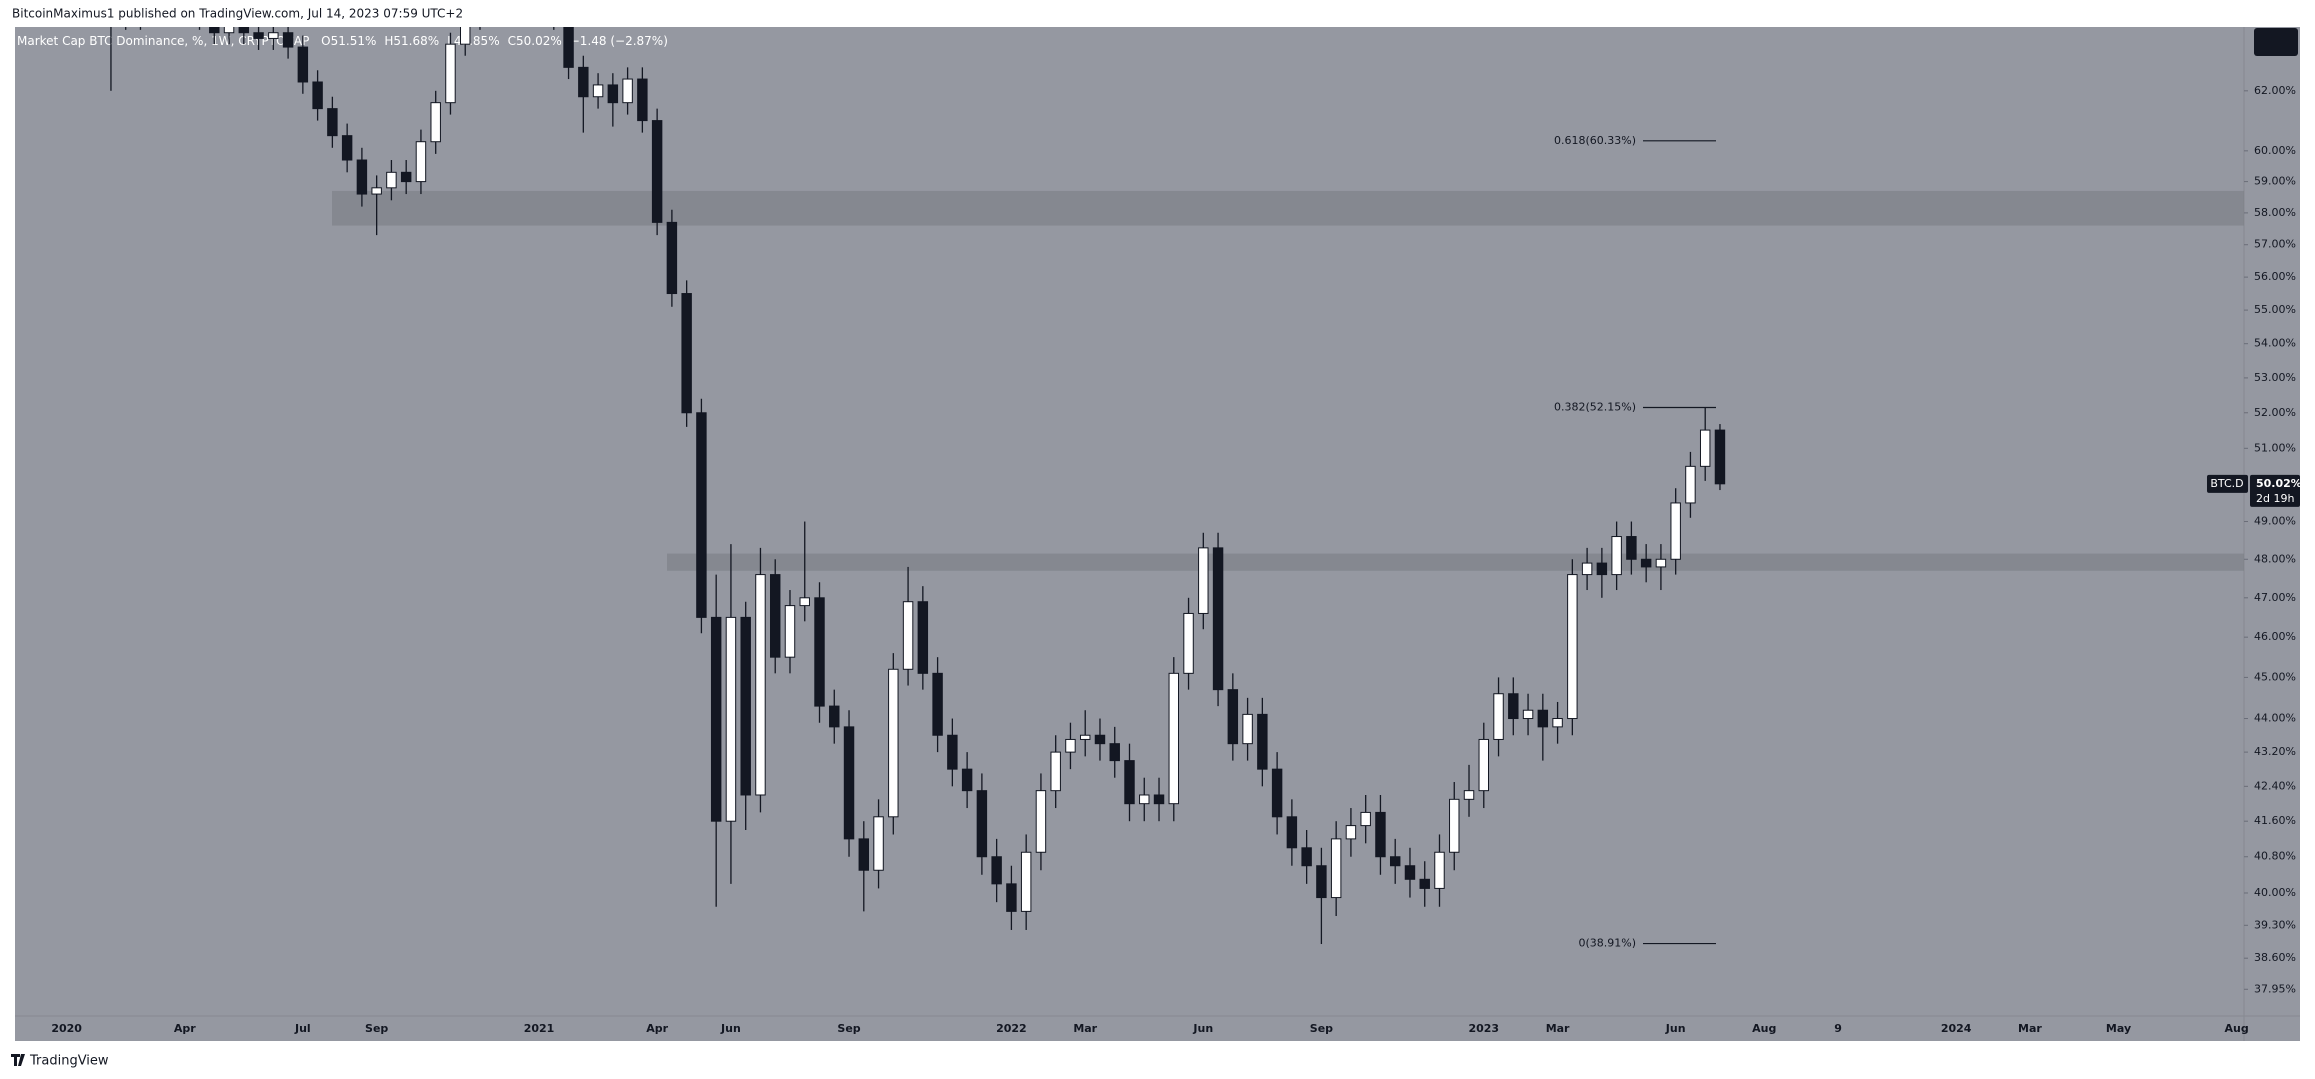 This screenshot has width=2315, height=1079. Describe the element at coordinates (2275, 820) in the screenshot. I see `y-tick-label: 41.60%` at that location.